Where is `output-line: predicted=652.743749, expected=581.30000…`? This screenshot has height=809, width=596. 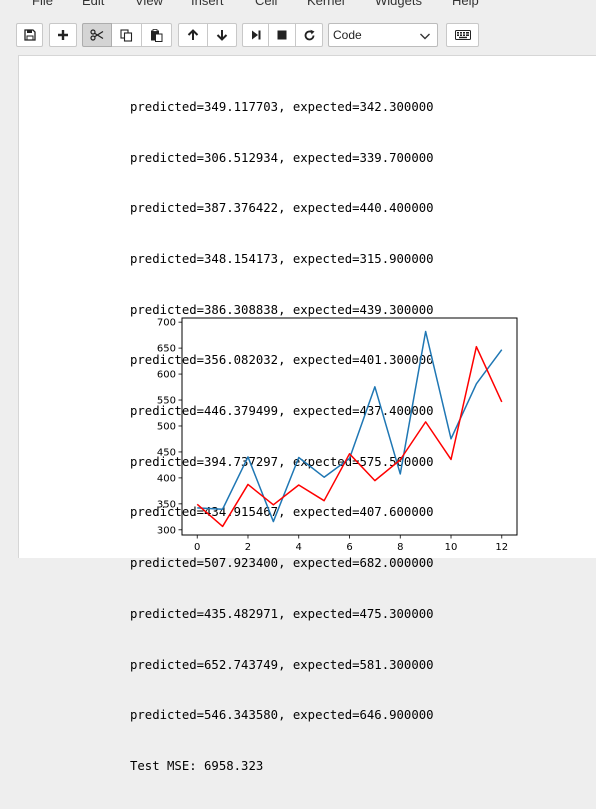 output-line: predicted=652.743749, expected=581.30000… is located at coordinates (282, 664).